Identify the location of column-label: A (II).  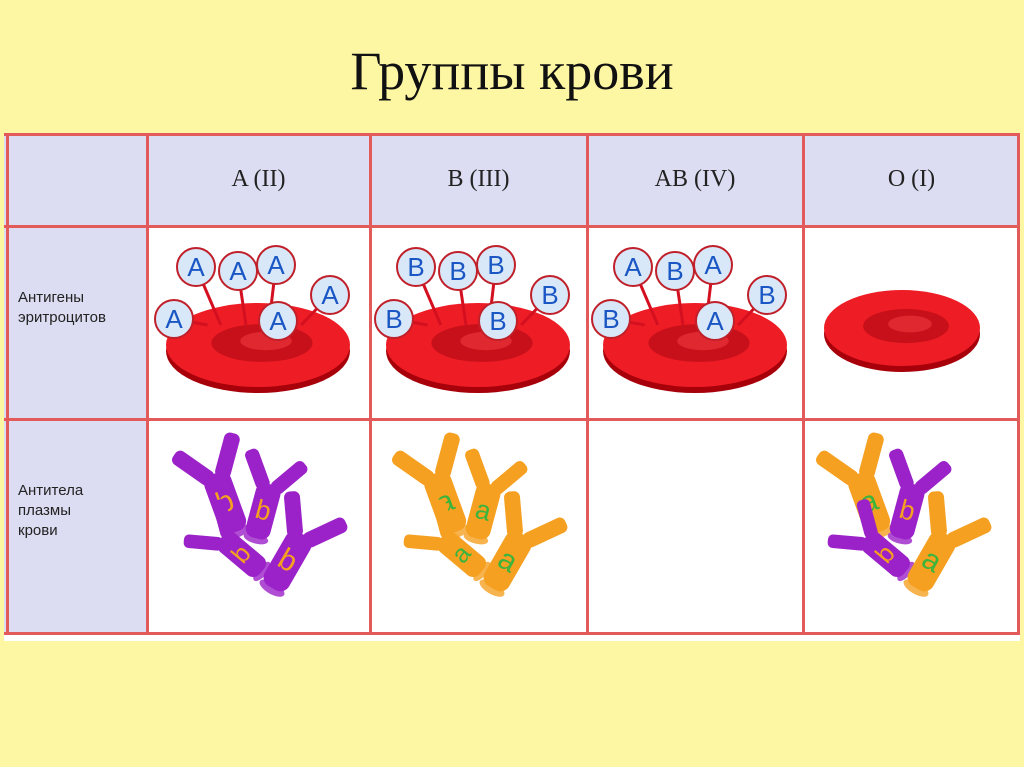
(258, 179).